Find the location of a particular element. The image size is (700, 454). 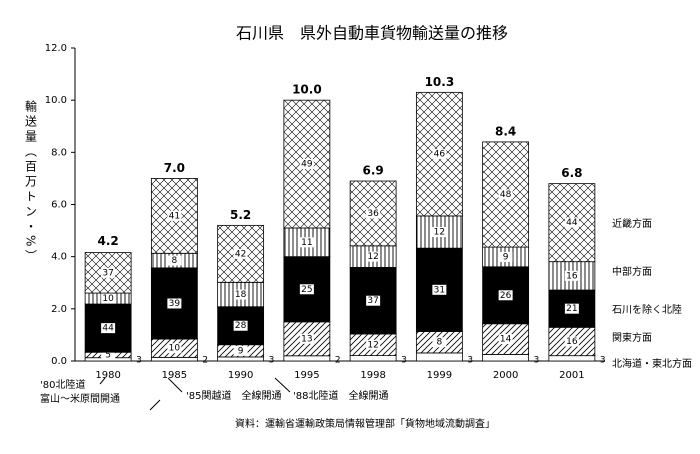

data-label: 49 is located at coordinates (307, 165).